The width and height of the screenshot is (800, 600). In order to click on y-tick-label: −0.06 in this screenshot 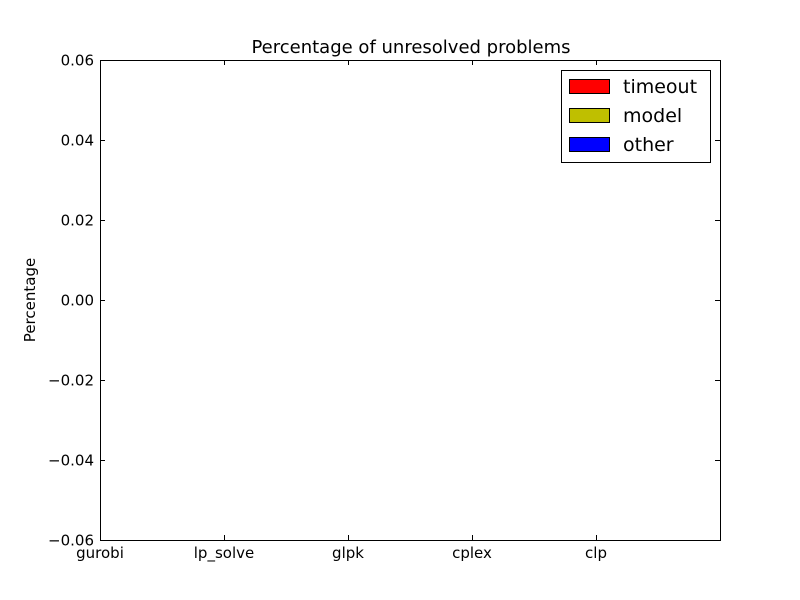, I will do `click(71, 541)`.